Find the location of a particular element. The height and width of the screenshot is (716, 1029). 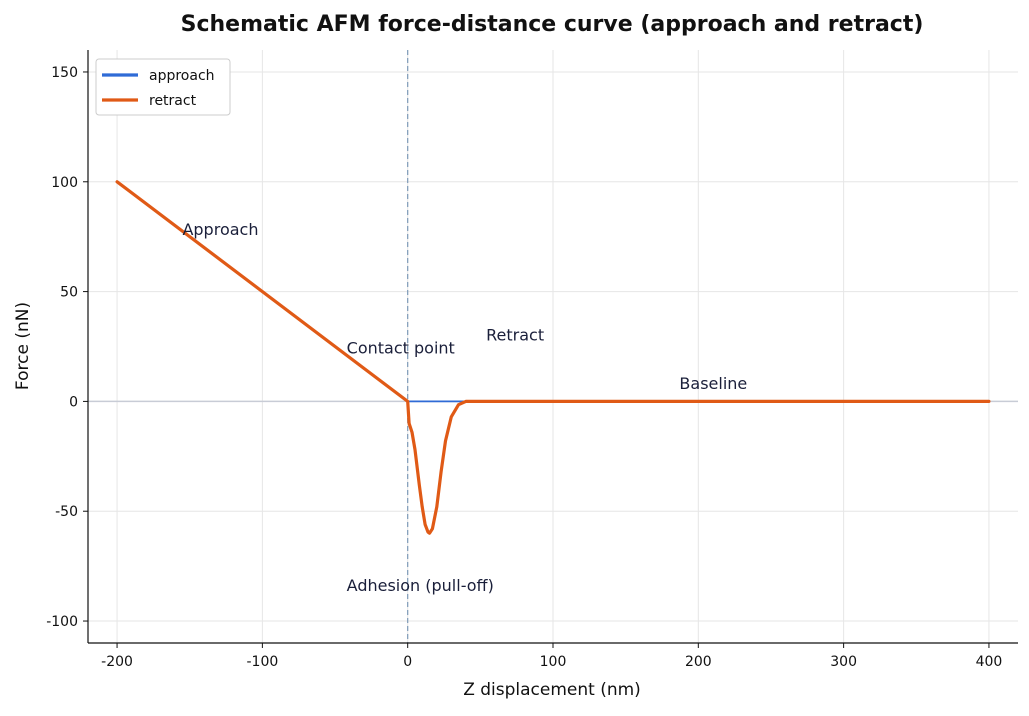

x-axis-label: Z displacement (nm) is located at coordinates (552, 690).